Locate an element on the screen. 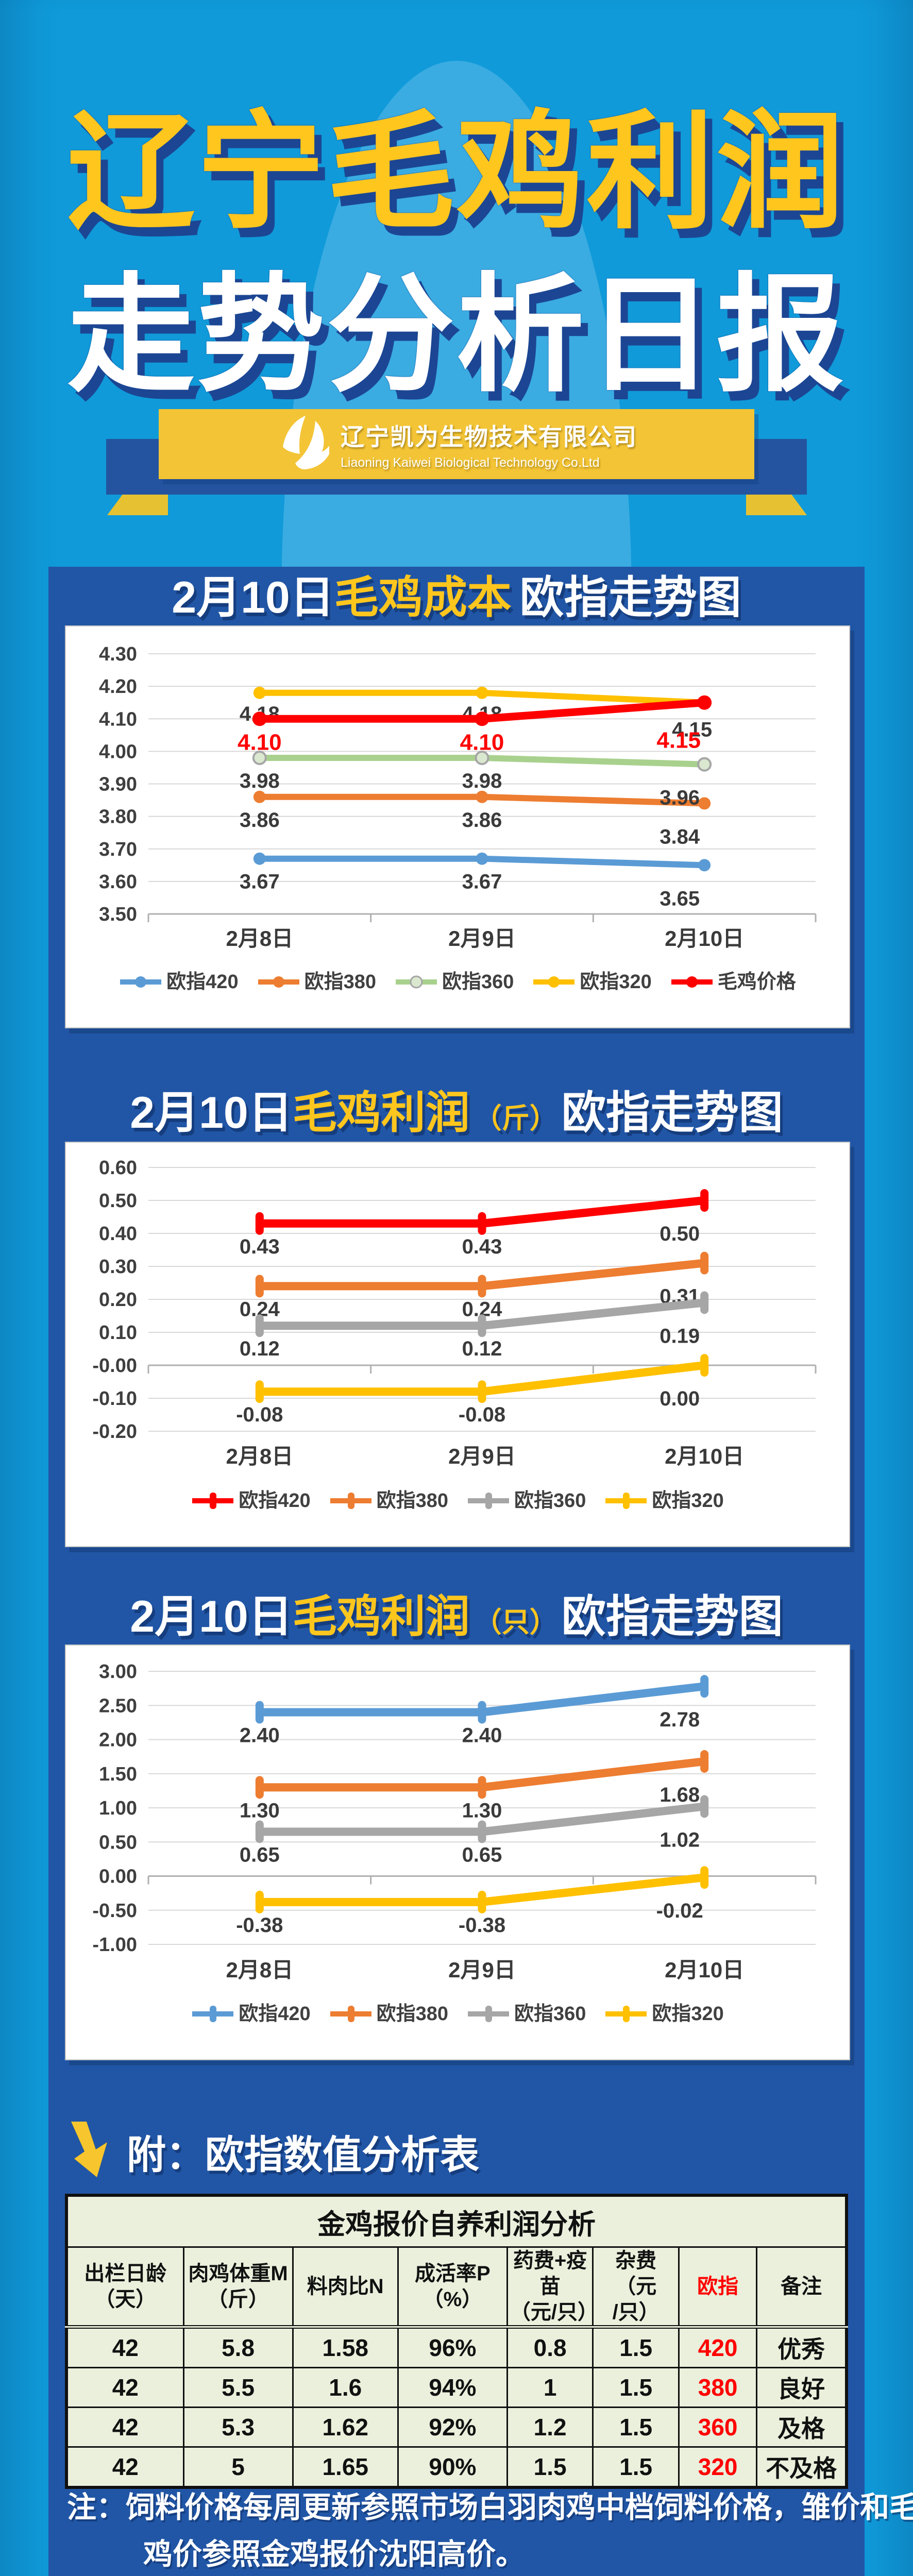  data-label: -0.08 is located at coordinates (482, 1414).